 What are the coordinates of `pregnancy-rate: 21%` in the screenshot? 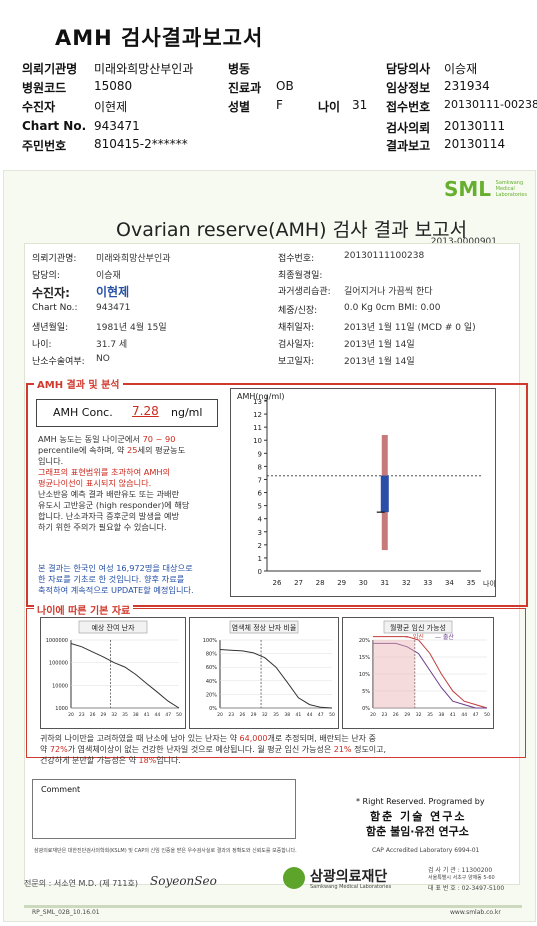 It's located at (342, 749).